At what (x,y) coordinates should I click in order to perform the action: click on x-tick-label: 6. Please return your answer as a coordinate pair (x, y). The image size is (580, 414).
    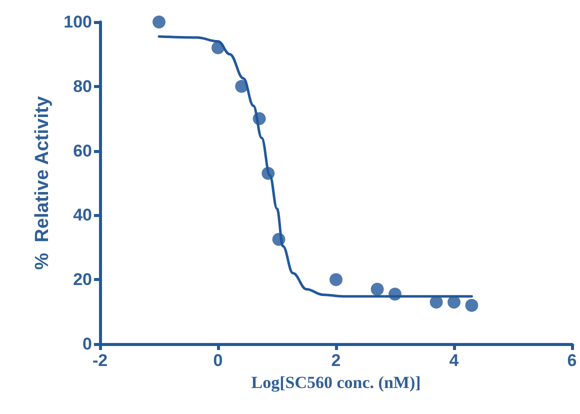
    Looking at the image, I should click on (572, 360).